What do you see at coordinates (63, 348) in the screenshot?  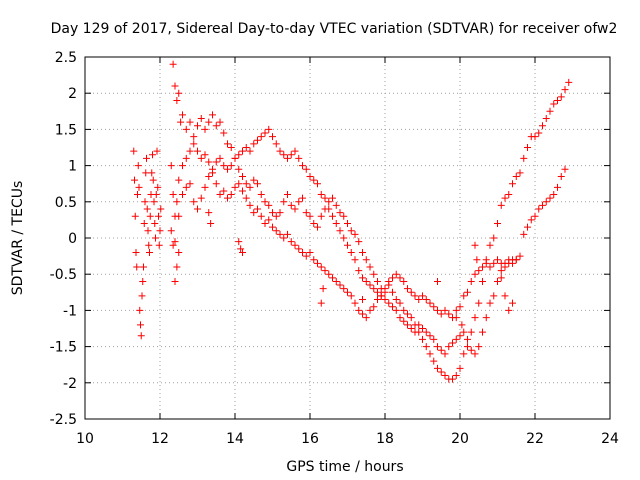 I see `y-tick-label: -1.5` at bounding box center [63, 348].